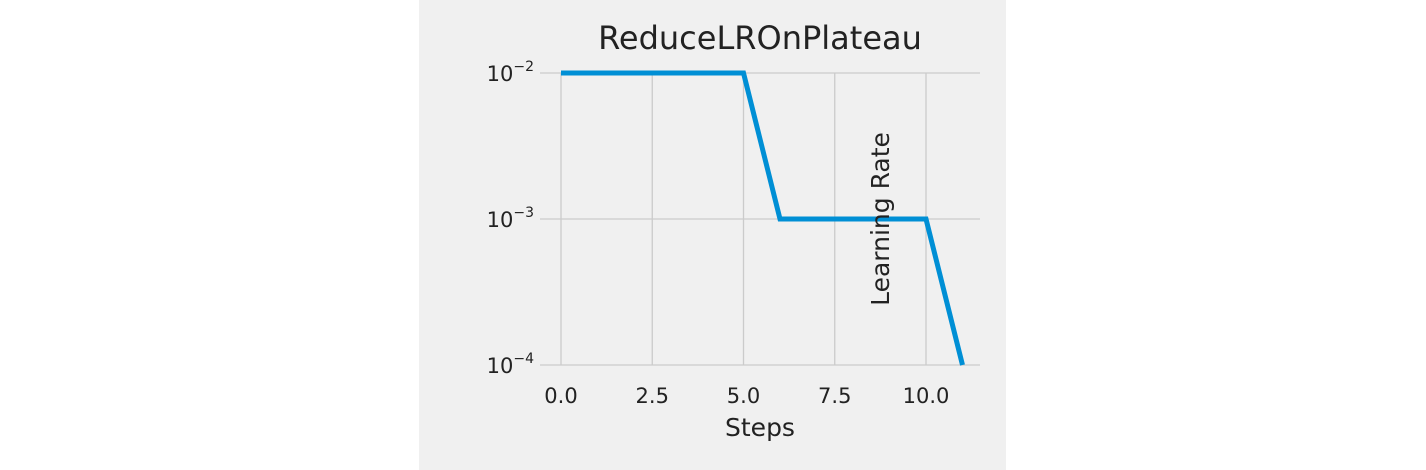 The height and width of the screenshot is (470, 1426). I want to click on y-tick-label-2: 10⁻², so click(510, 72).